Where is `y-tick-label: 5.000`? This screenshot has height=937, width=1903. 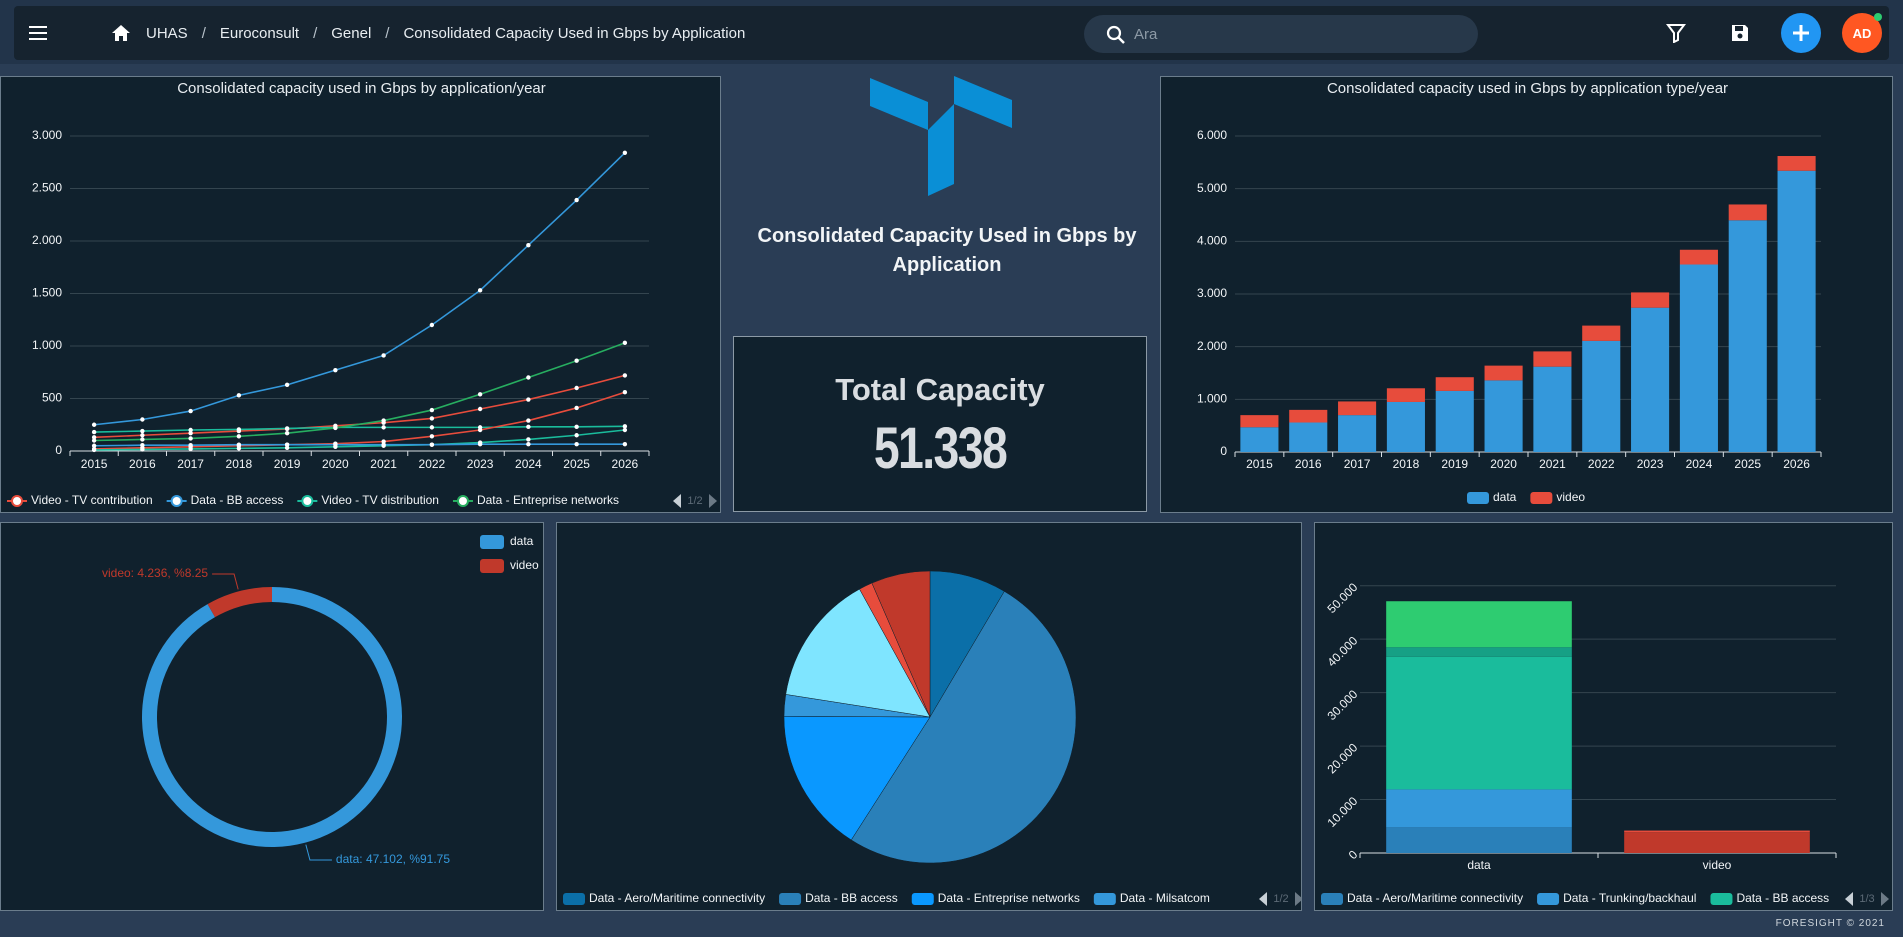
y-tick-label: 5.000 is located at coordinates (1212, 188).